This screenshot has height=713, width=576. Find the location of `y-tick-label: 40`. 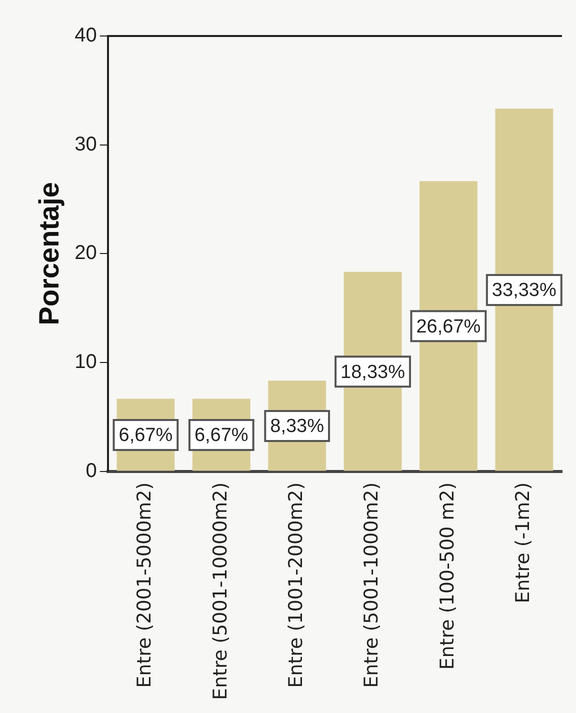

y-tick-label: 40 is located at coordinates (85, 35).